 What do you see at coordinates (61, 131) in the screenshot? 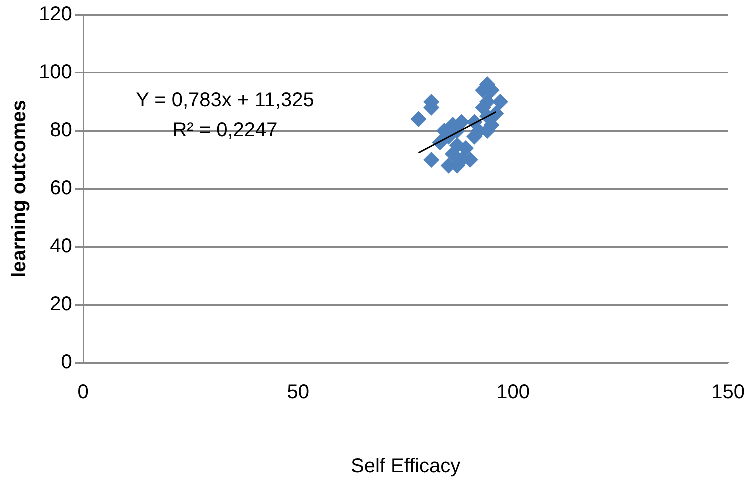
I see `y-tick-label: 80` at bounding box center [61, 131].